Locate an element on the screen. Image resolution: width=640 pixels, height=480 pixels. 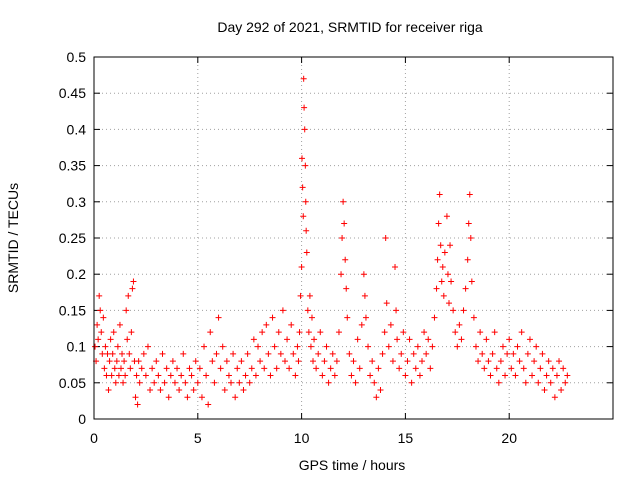
x-tick-label: 10 is located at coordinates (302, 438).